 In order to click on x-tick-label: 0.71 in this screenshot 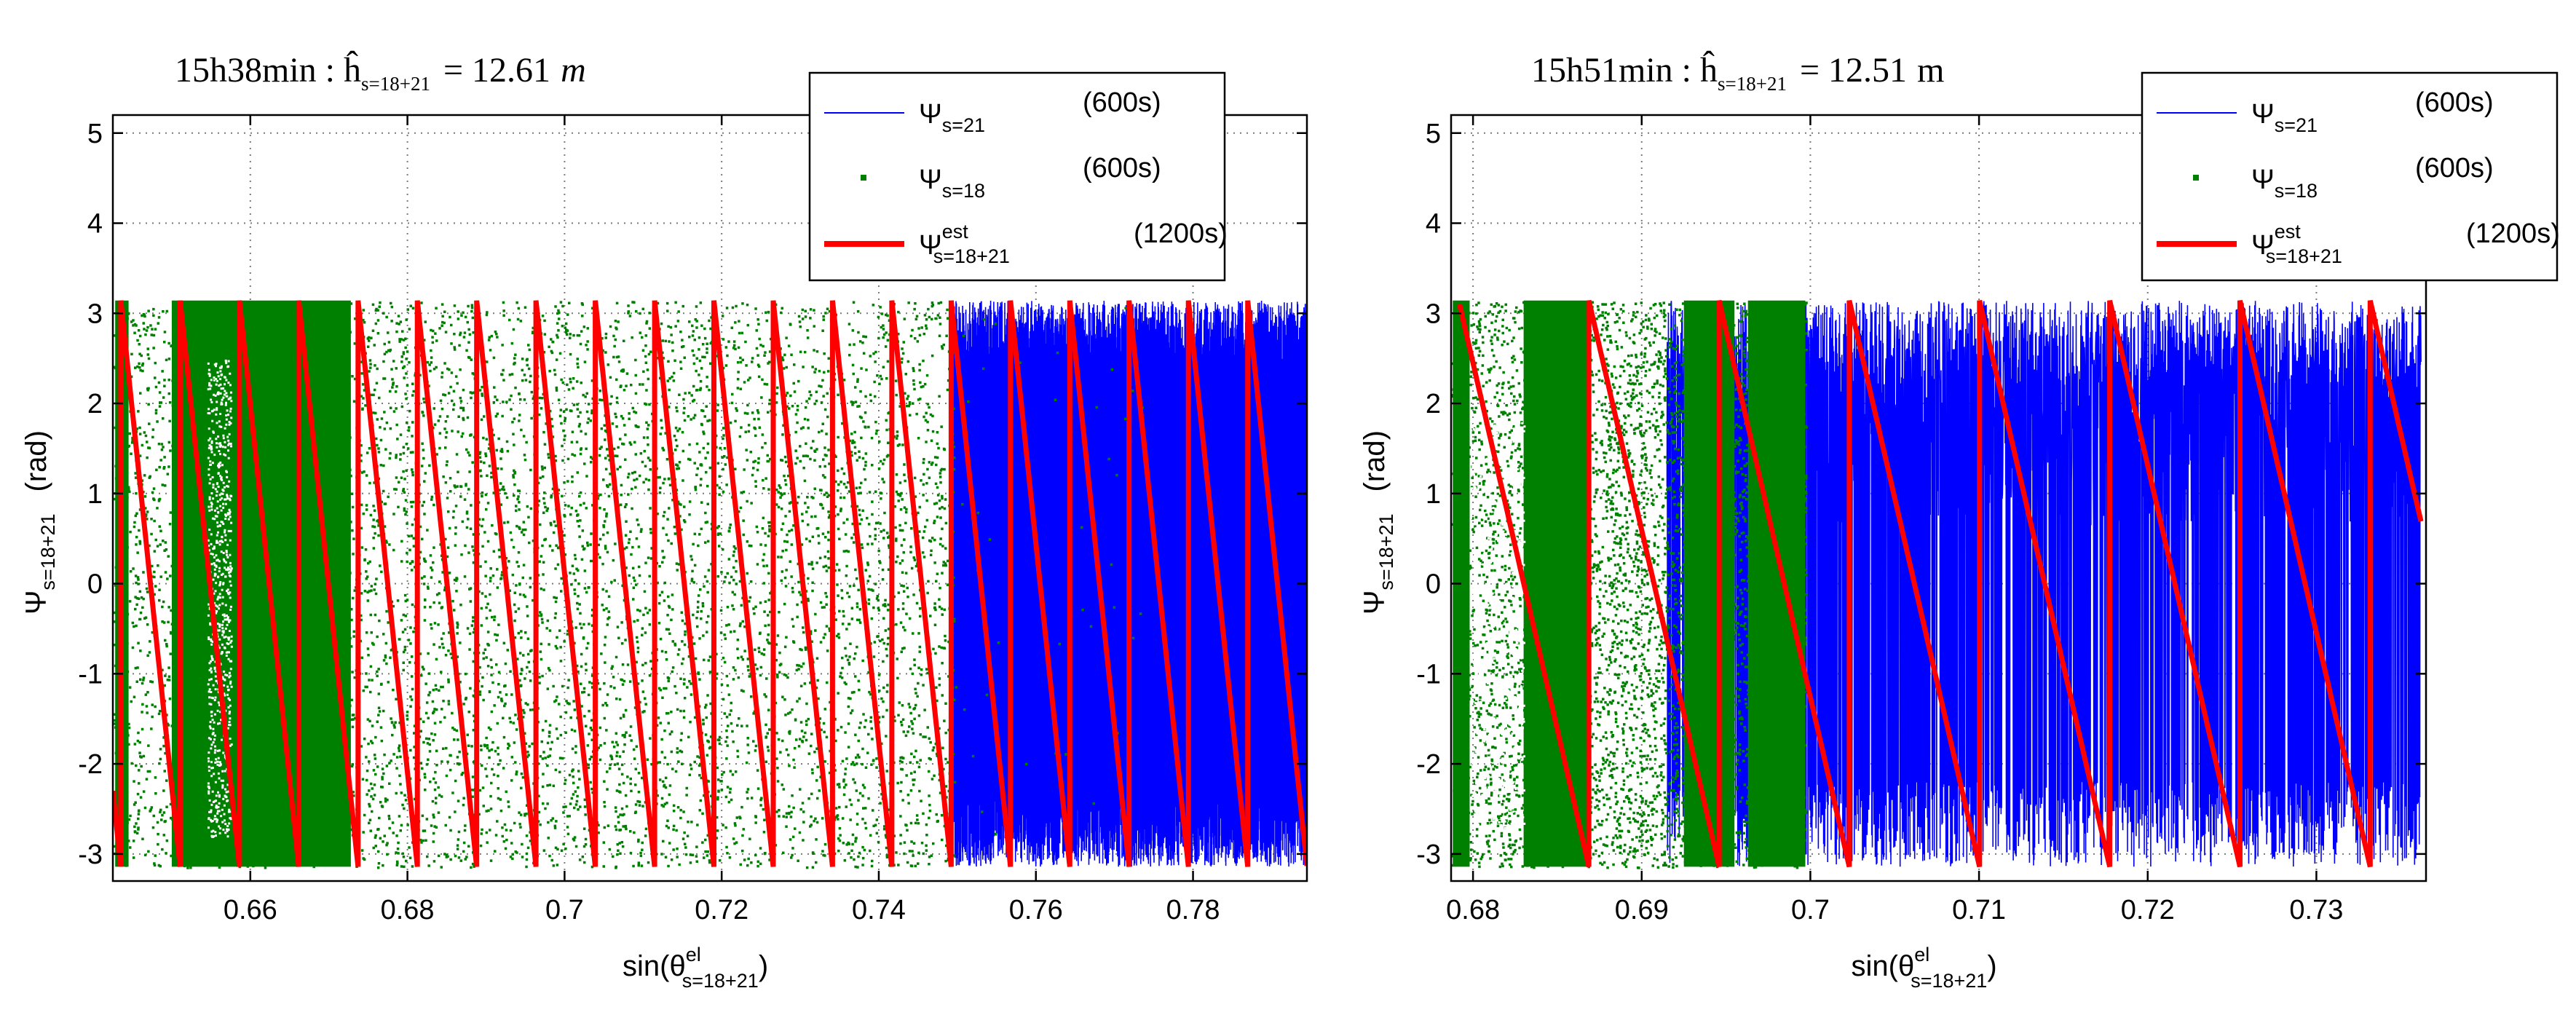, I will do `click(1979, 910)`.